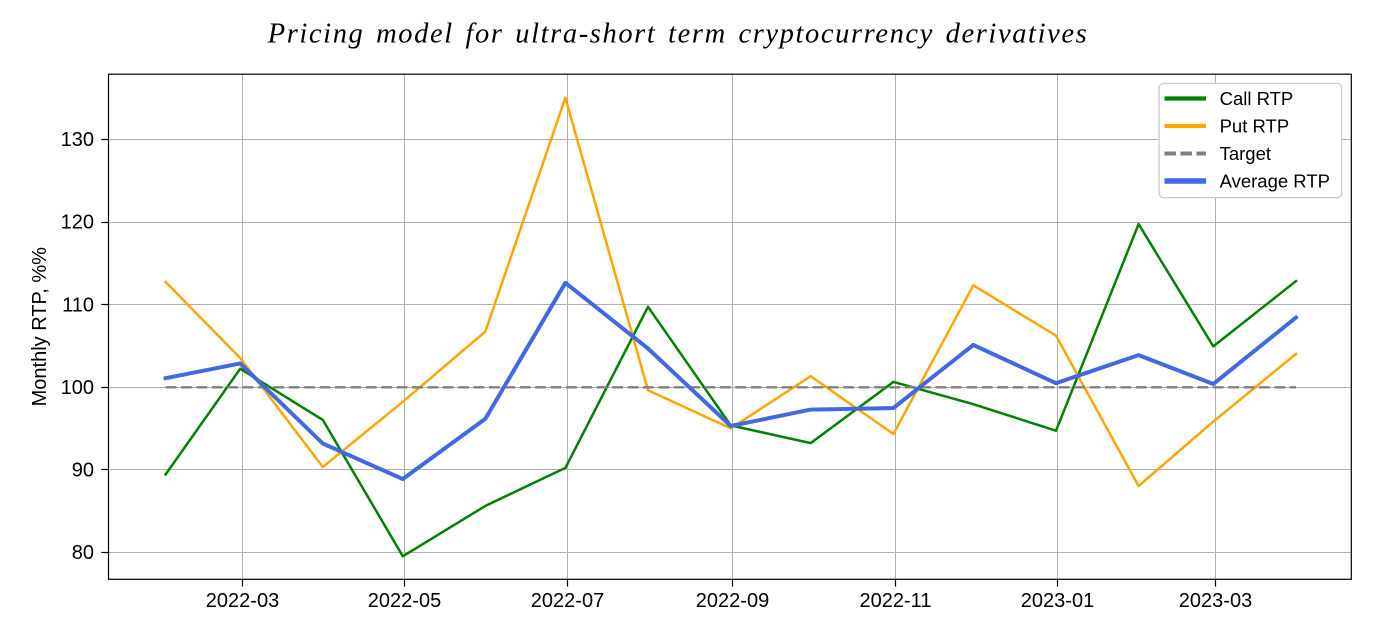 The width and height of the screenshot is (1379, 636). I want to click on svg-text: Target, so click(1245, 153).